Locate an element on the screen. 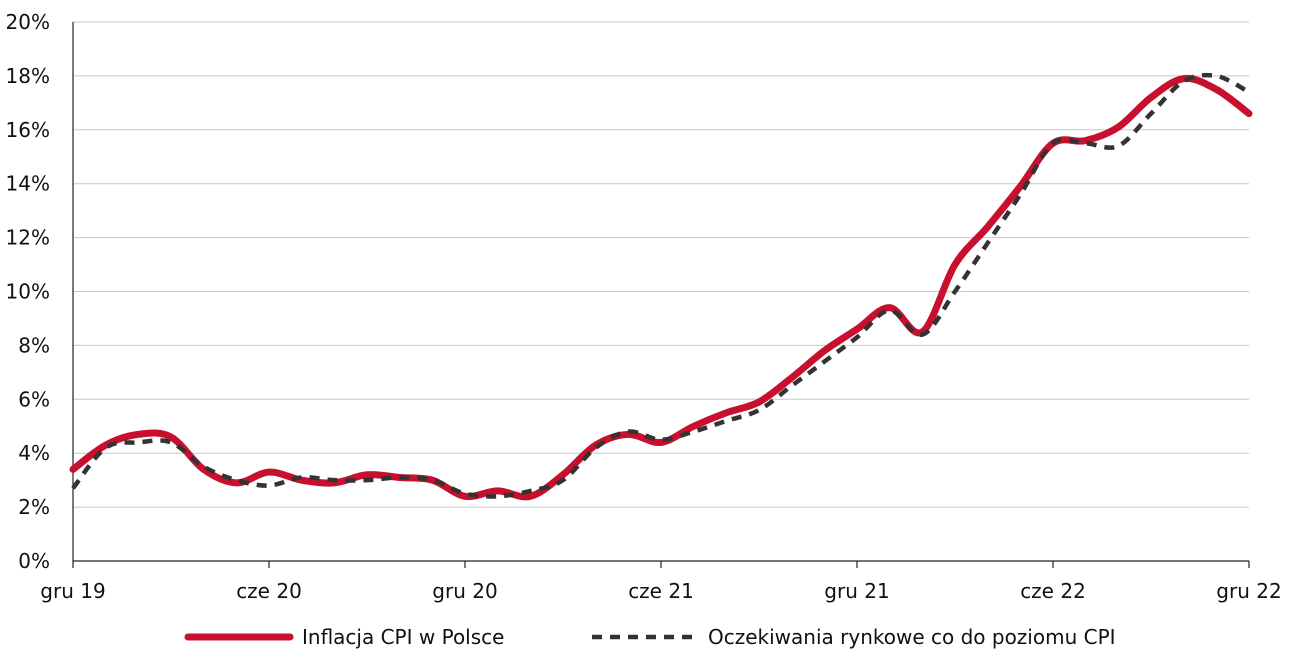 The height and width of the screenshot is (661, 1295). y-tick-label: 8% is located at coordinates (34, 345).